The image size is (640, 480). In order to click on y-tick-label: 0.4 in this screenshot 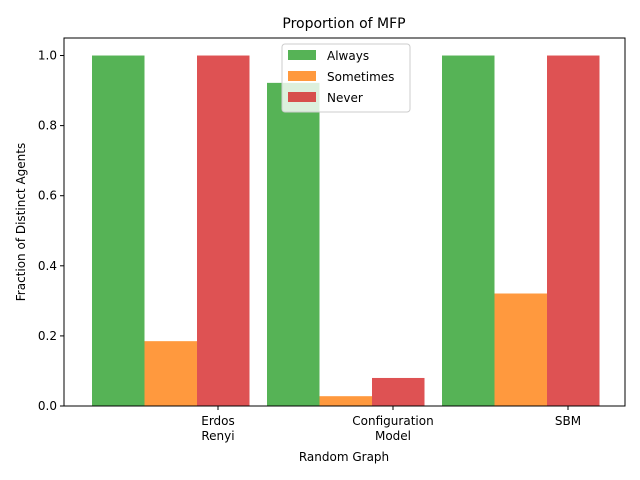, I will do `click(47, 266)`.